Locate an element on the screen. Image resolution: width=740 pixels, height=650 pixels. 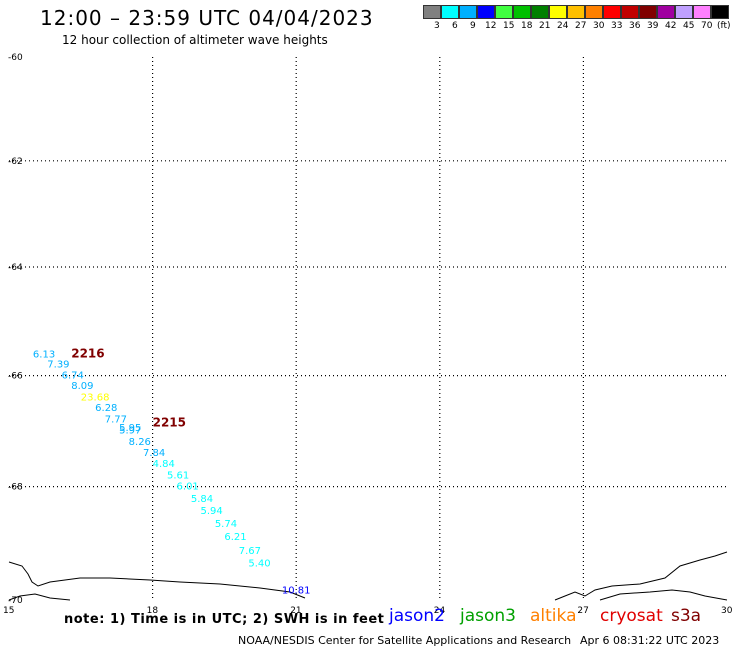
latitude-label: -66 is located at coordinates (15, 377).